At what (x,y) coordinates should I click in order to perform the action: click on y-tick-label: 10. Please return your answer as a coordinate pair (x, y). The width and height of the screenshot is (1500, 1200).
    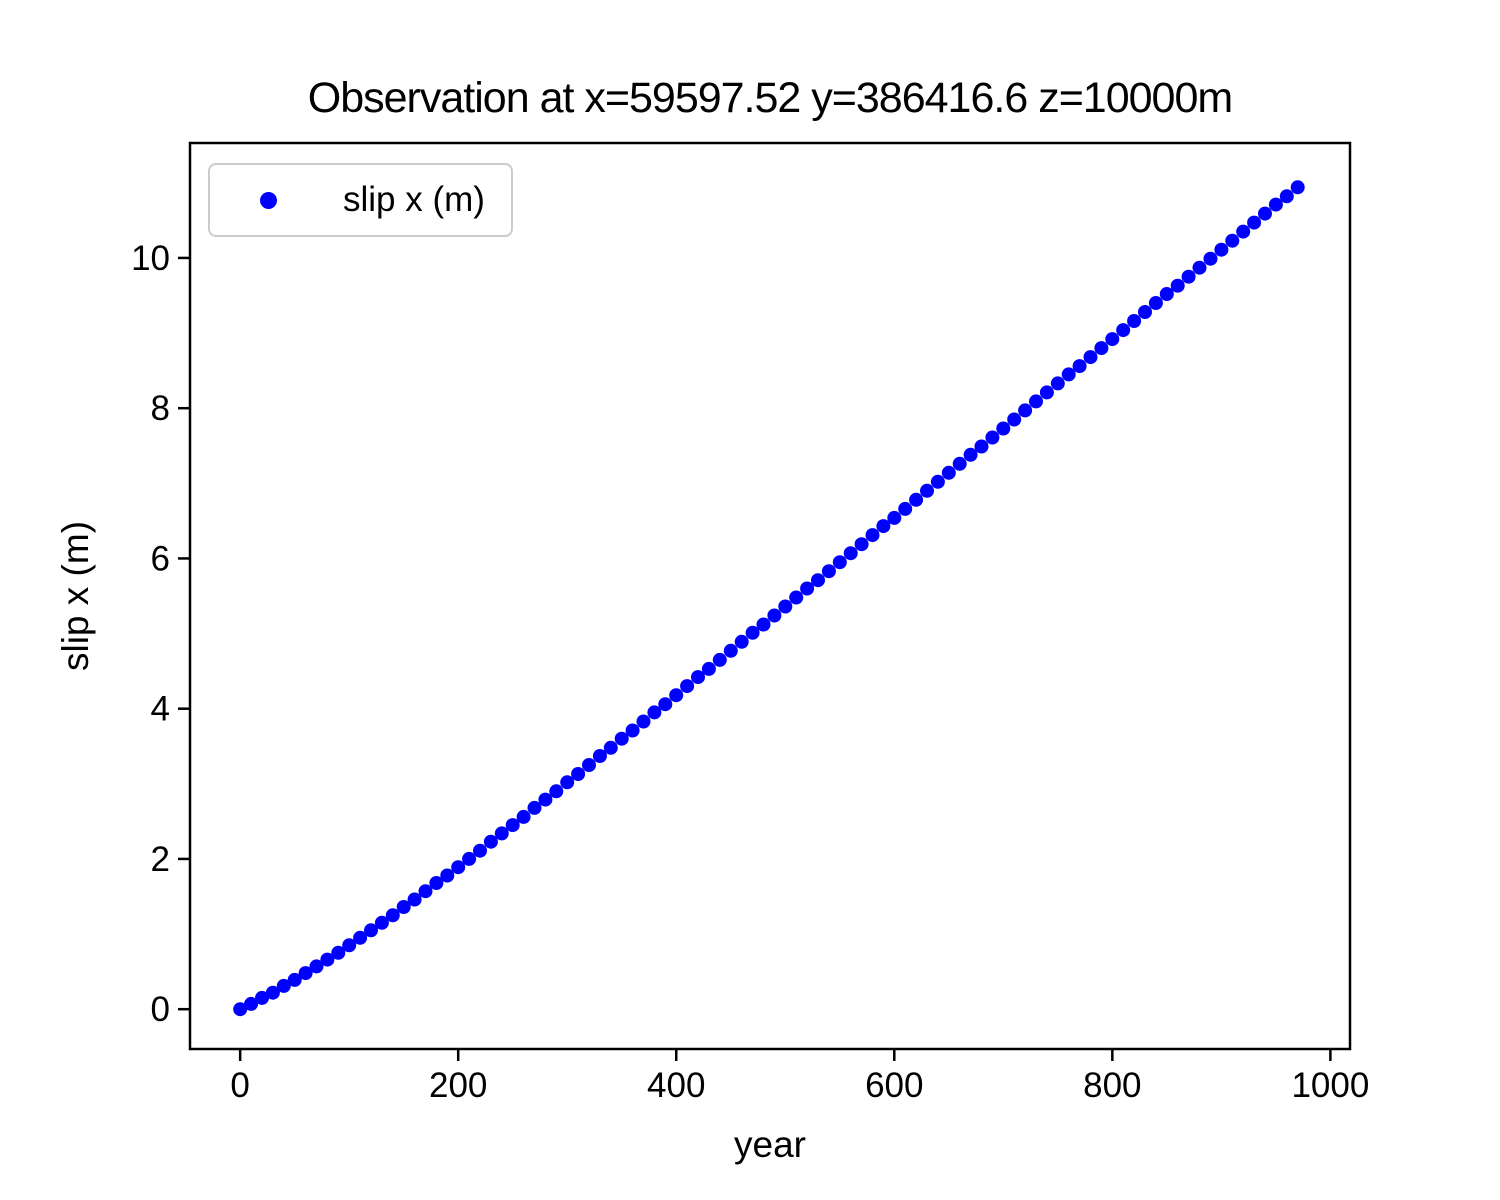
    Looking at the image, I should click on (150, 258).